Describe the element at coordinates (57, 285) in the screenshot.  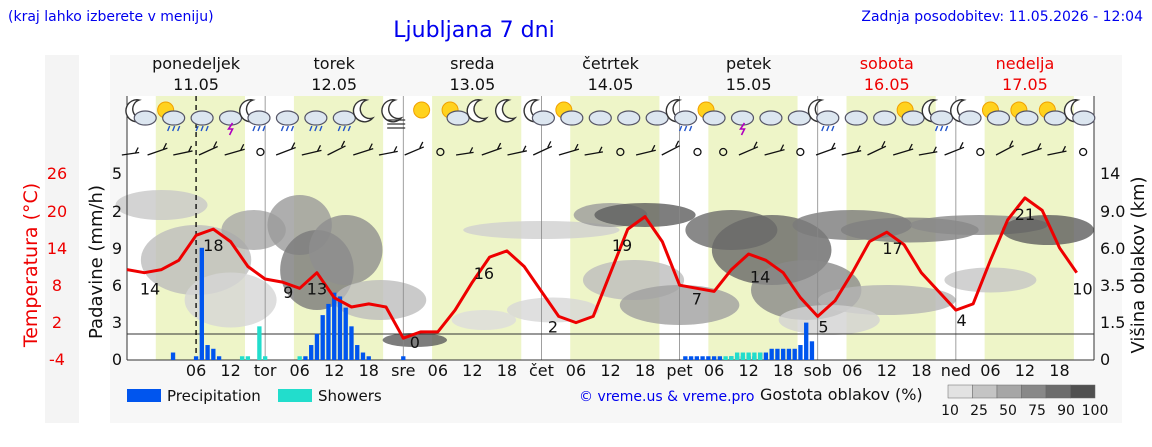
I see `temperature-tick-label: 8` at that location.